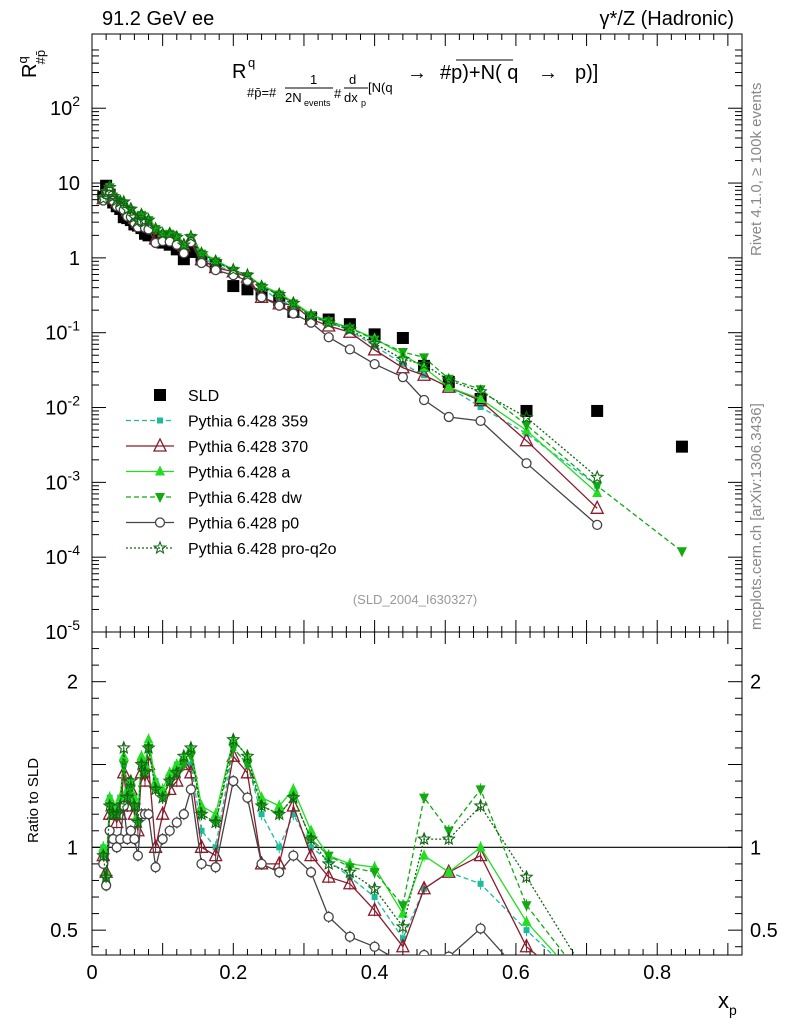  I want to click on y-tick-label: 10, so click(69, 184).